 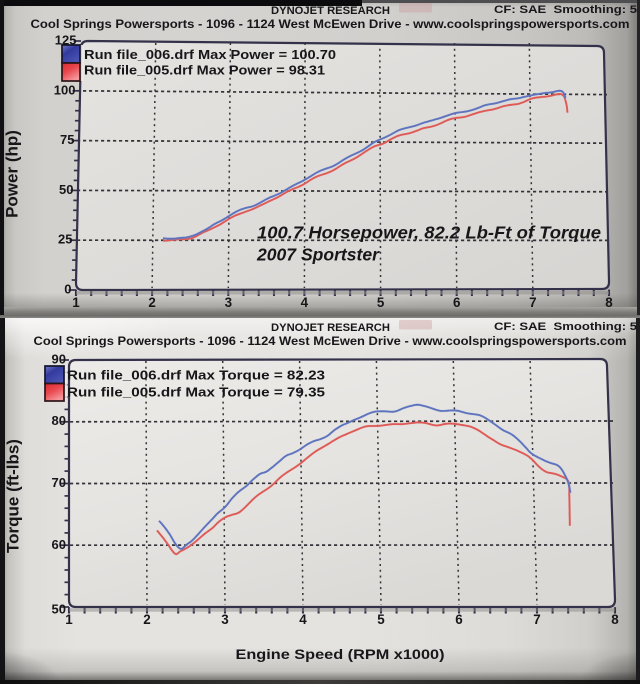 What do you see at coordinates (59, 544) in the screenshot?
I see `svg-text: 60` at bounding box center [59, 544].